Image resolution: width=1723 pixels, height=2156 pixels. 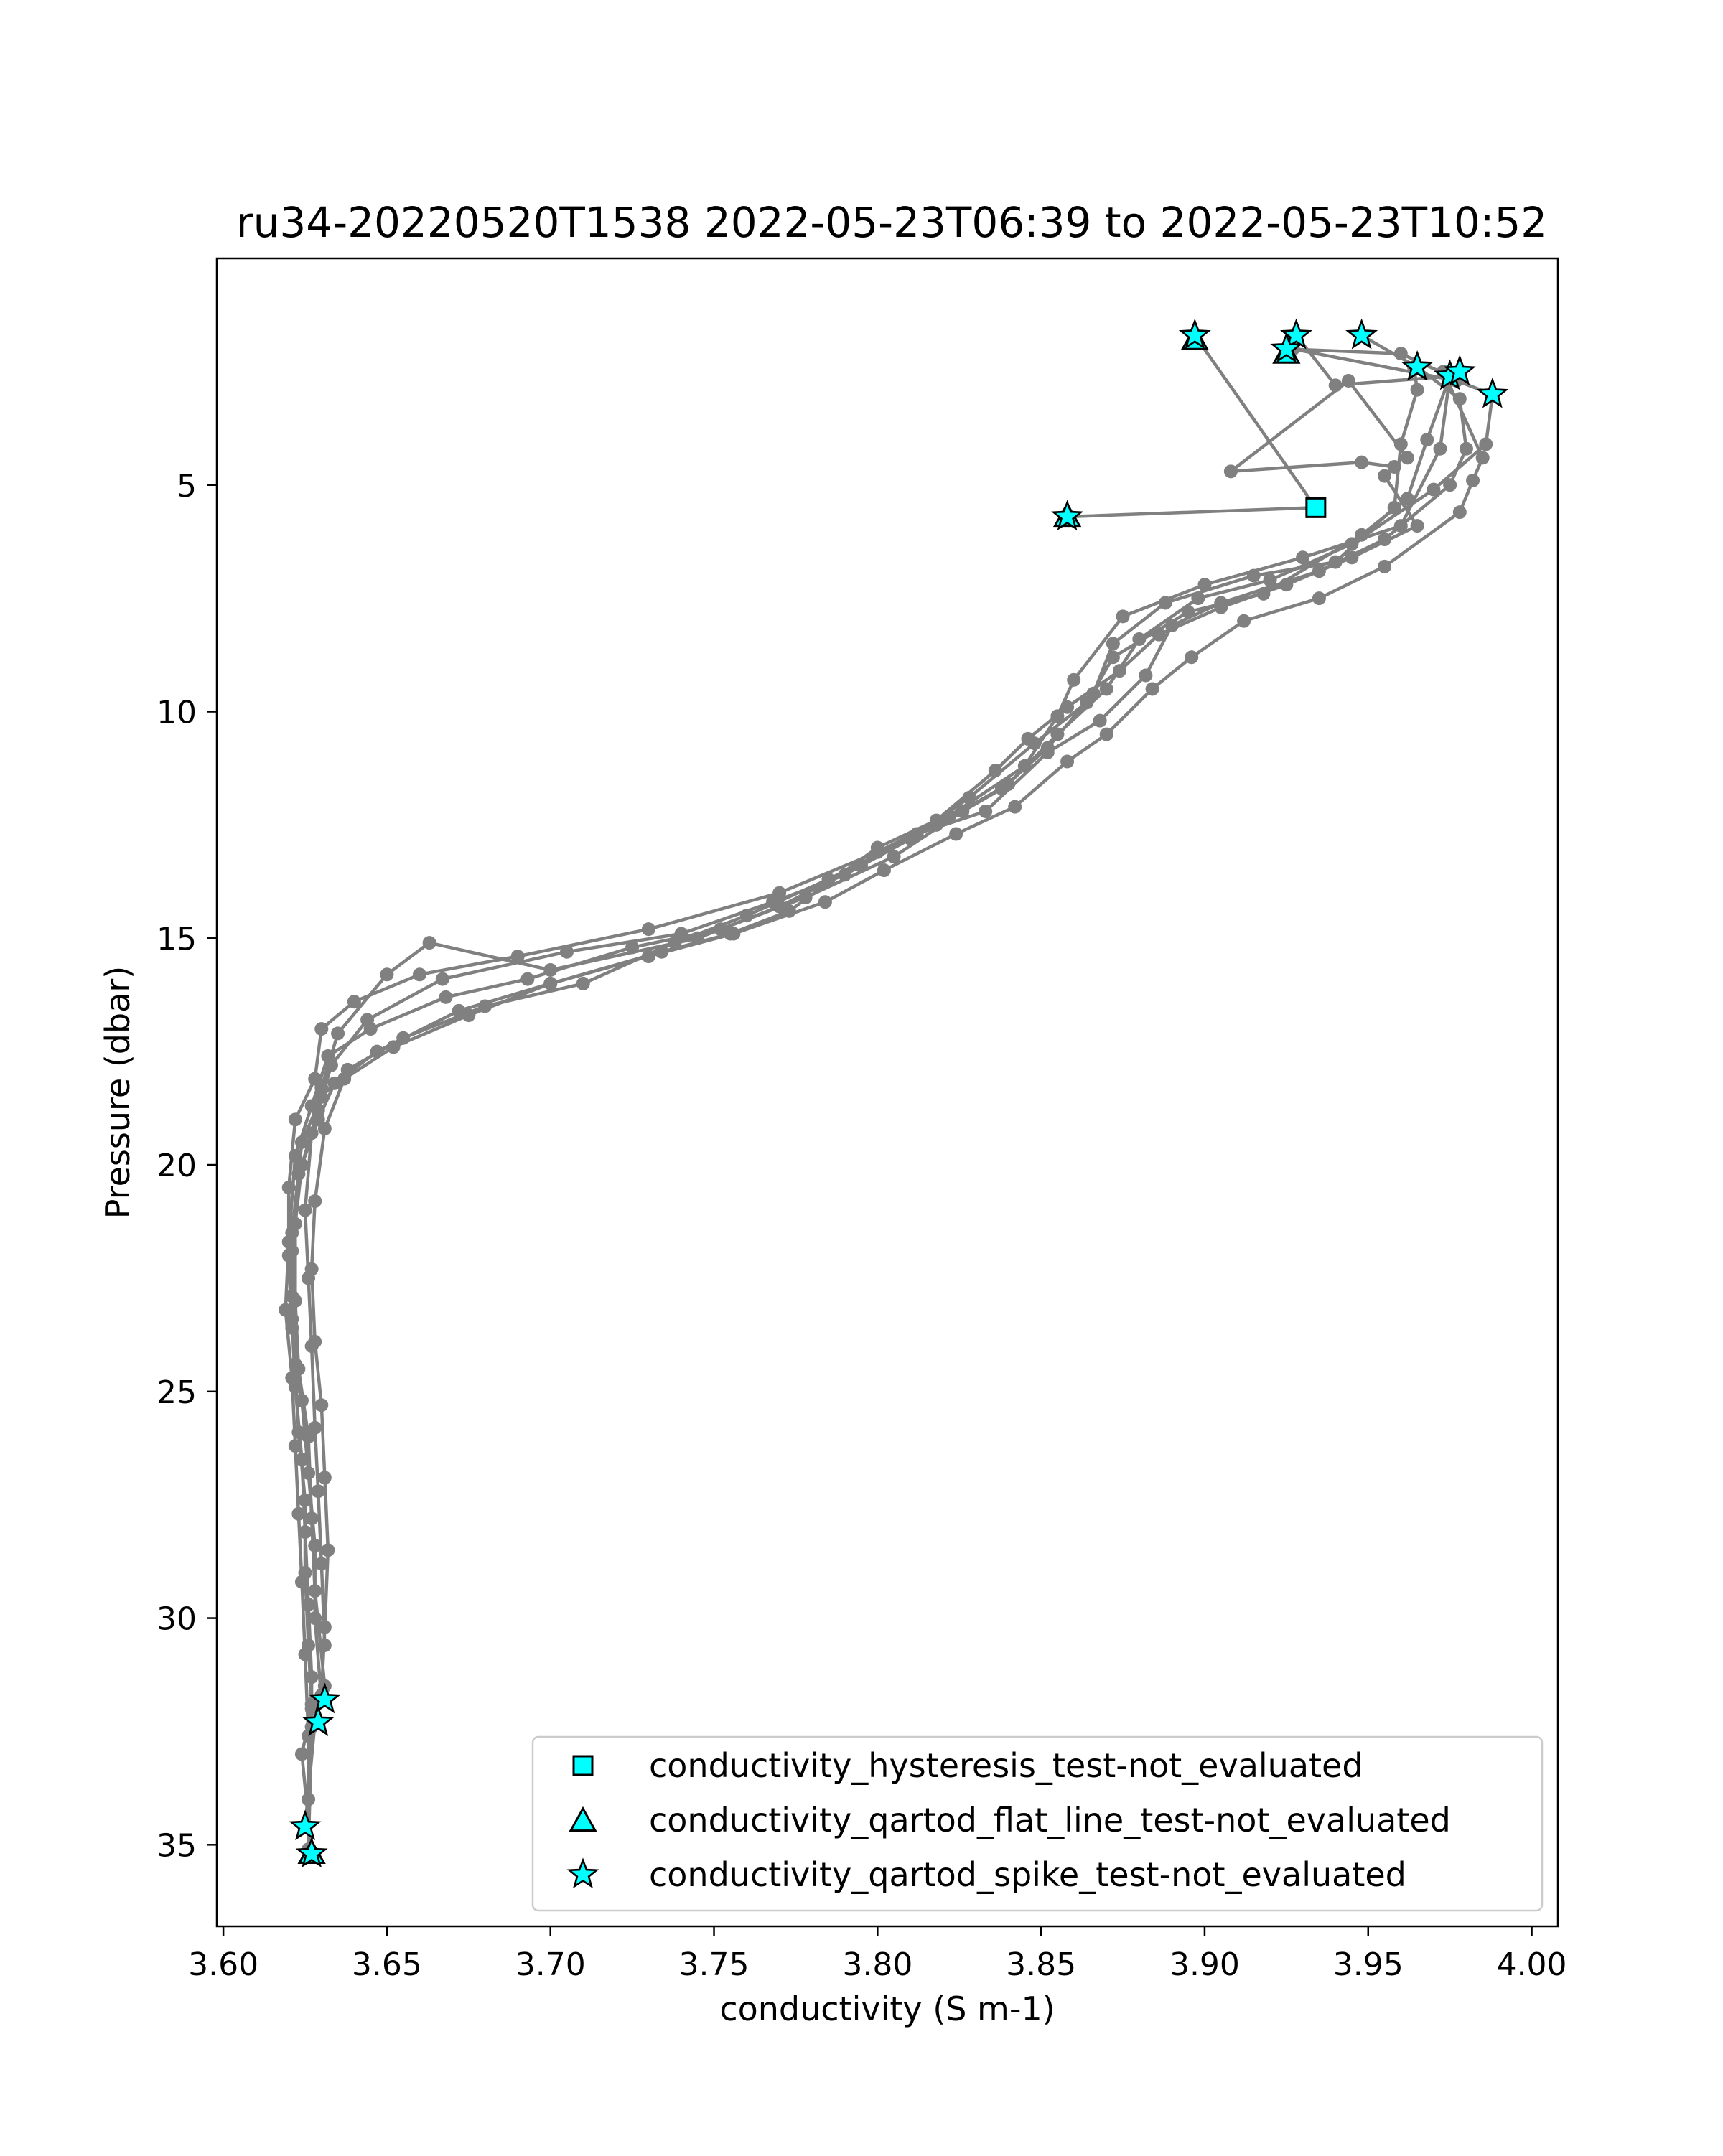 I want to click on y-tick-label: 25, so click(x=177, y=1392).